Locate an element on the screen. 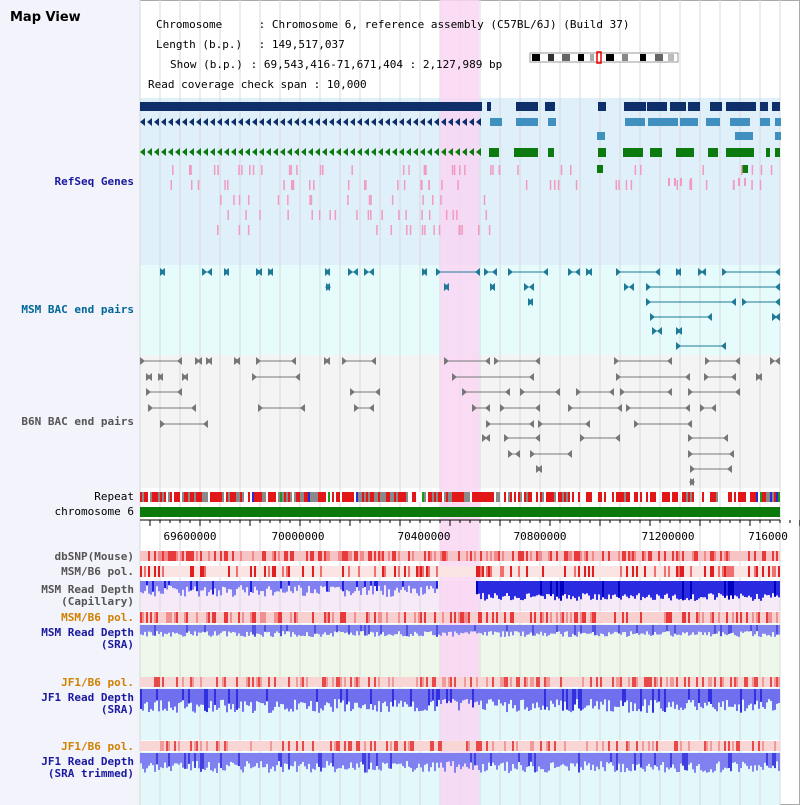  track-label-msm-read-depth-capillary: MSM Read Depth (Capillary) is located at coordinates (87, 595).